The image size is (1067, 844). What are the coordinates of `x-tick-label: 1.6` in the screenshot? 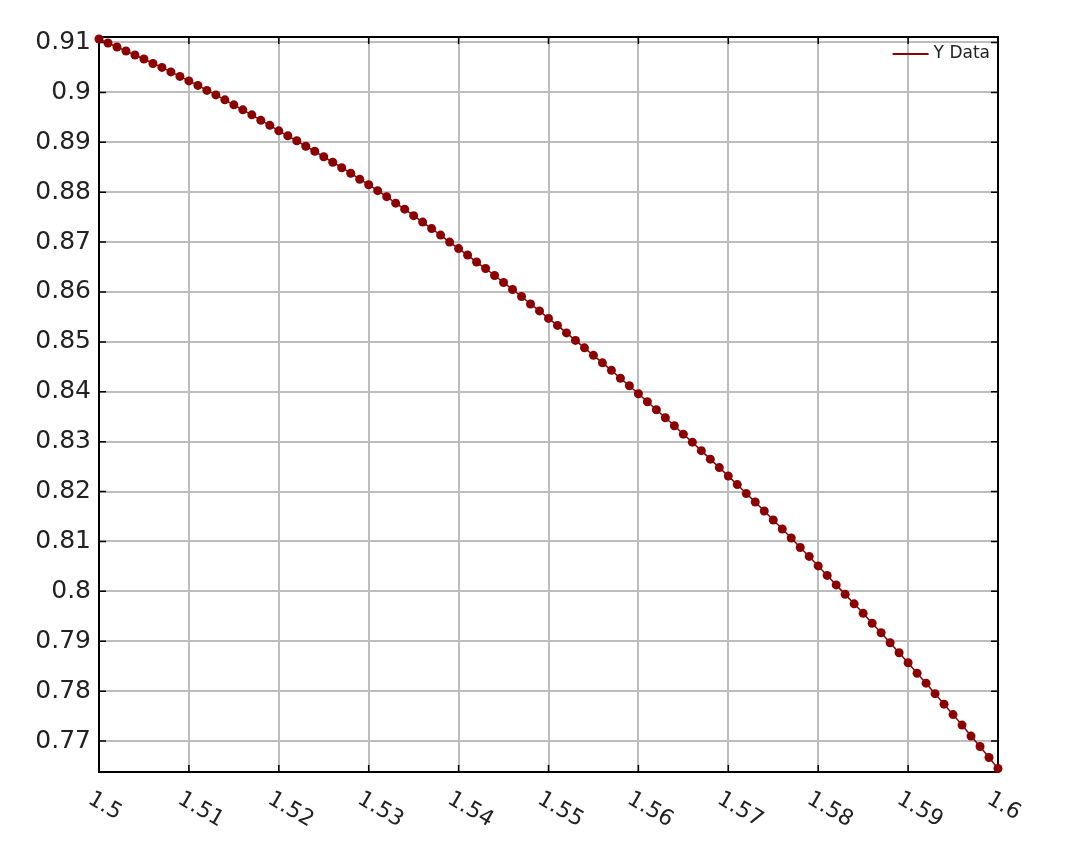 It's located at (1004, 805).